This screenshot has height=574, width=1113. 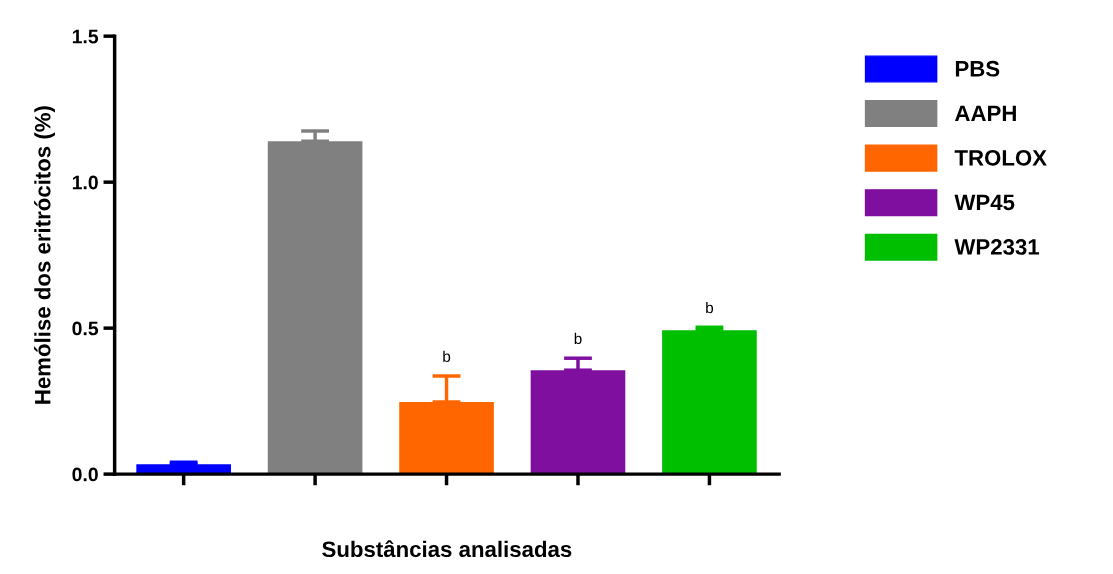 I want to click on y-tick-label: 0.0, so click(x=85, y=474).